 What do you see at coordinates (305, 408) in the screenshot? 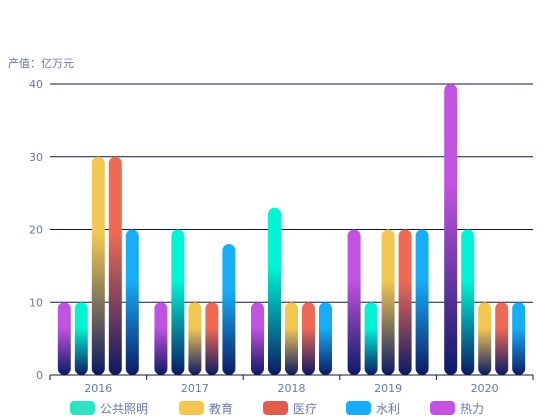
I see `legend-label-2: 医疗` at bounding box center [305, 408].